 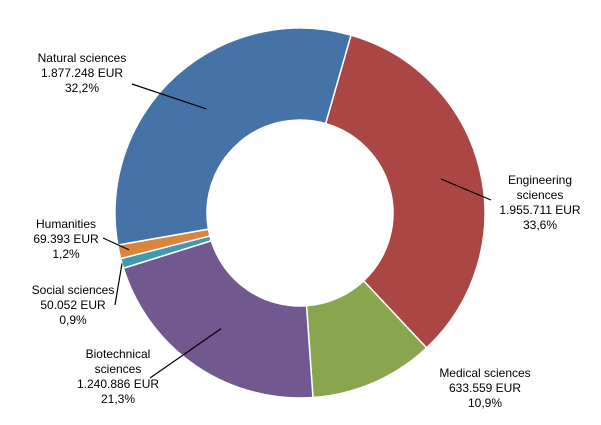 What do you see at coordinates (118, 284) in the screenshot?
I see `leader-line-social-sciences` at bounding box center [118, 284].